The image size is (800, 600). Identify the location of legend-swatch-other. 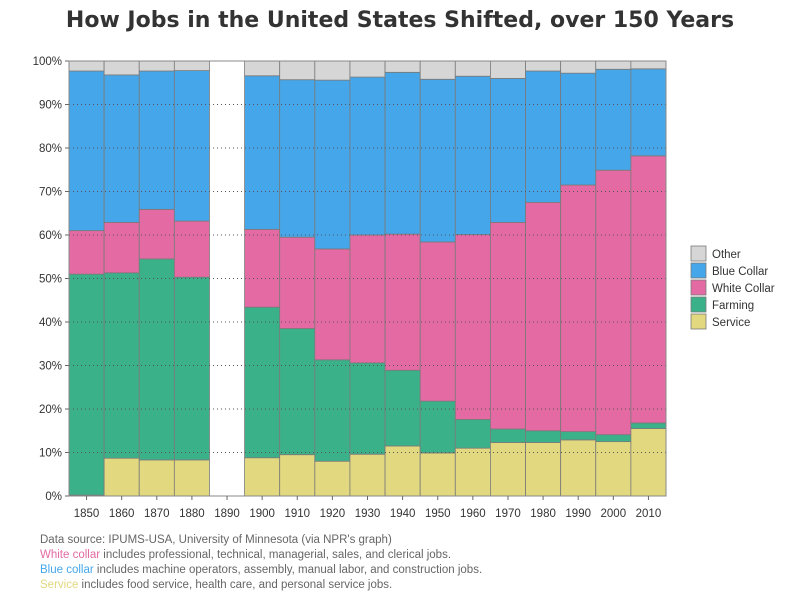
(698, 253).